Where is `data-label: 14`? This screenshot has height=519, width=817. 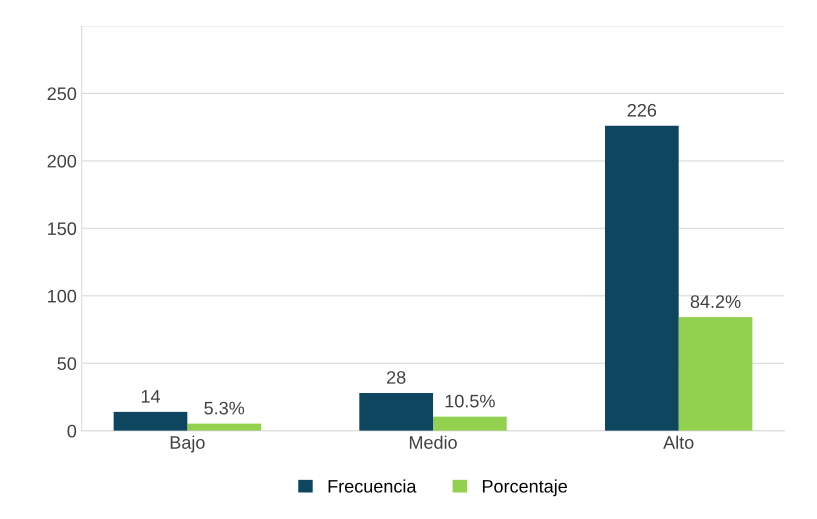
data-label: 14 is located at coordinates (151, 396).